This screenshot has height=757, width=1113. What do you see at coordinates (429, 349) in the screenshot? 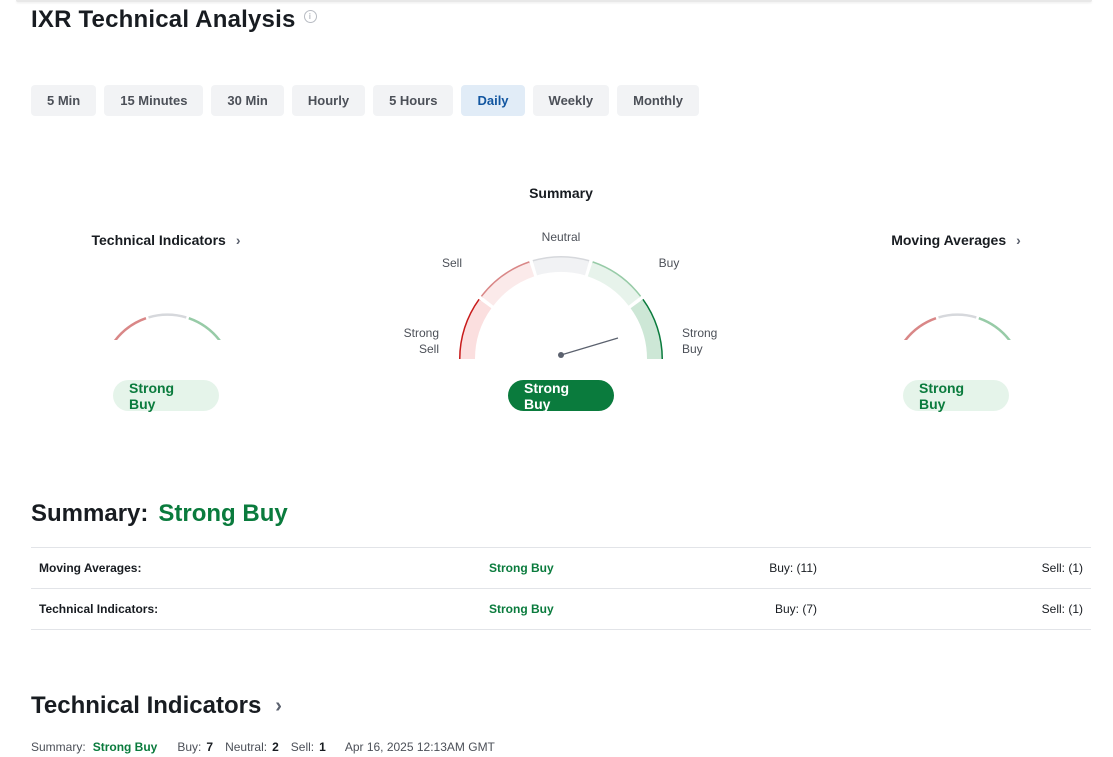
I see `label-strong-sell-2: Sell` at bounding box center [429, 349].